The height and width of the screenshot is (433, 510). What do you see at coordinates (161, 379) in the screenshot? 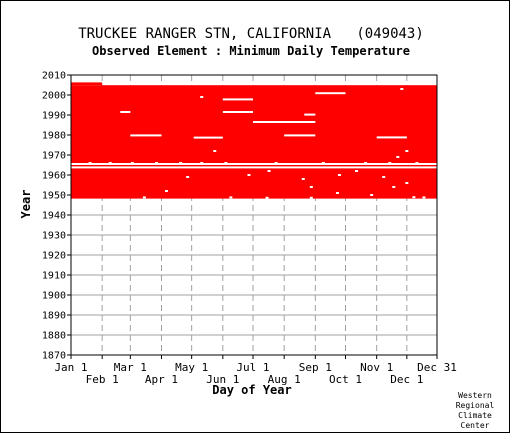
I see `x-tick-label: Apr 1` at bounding box center [161, 379].